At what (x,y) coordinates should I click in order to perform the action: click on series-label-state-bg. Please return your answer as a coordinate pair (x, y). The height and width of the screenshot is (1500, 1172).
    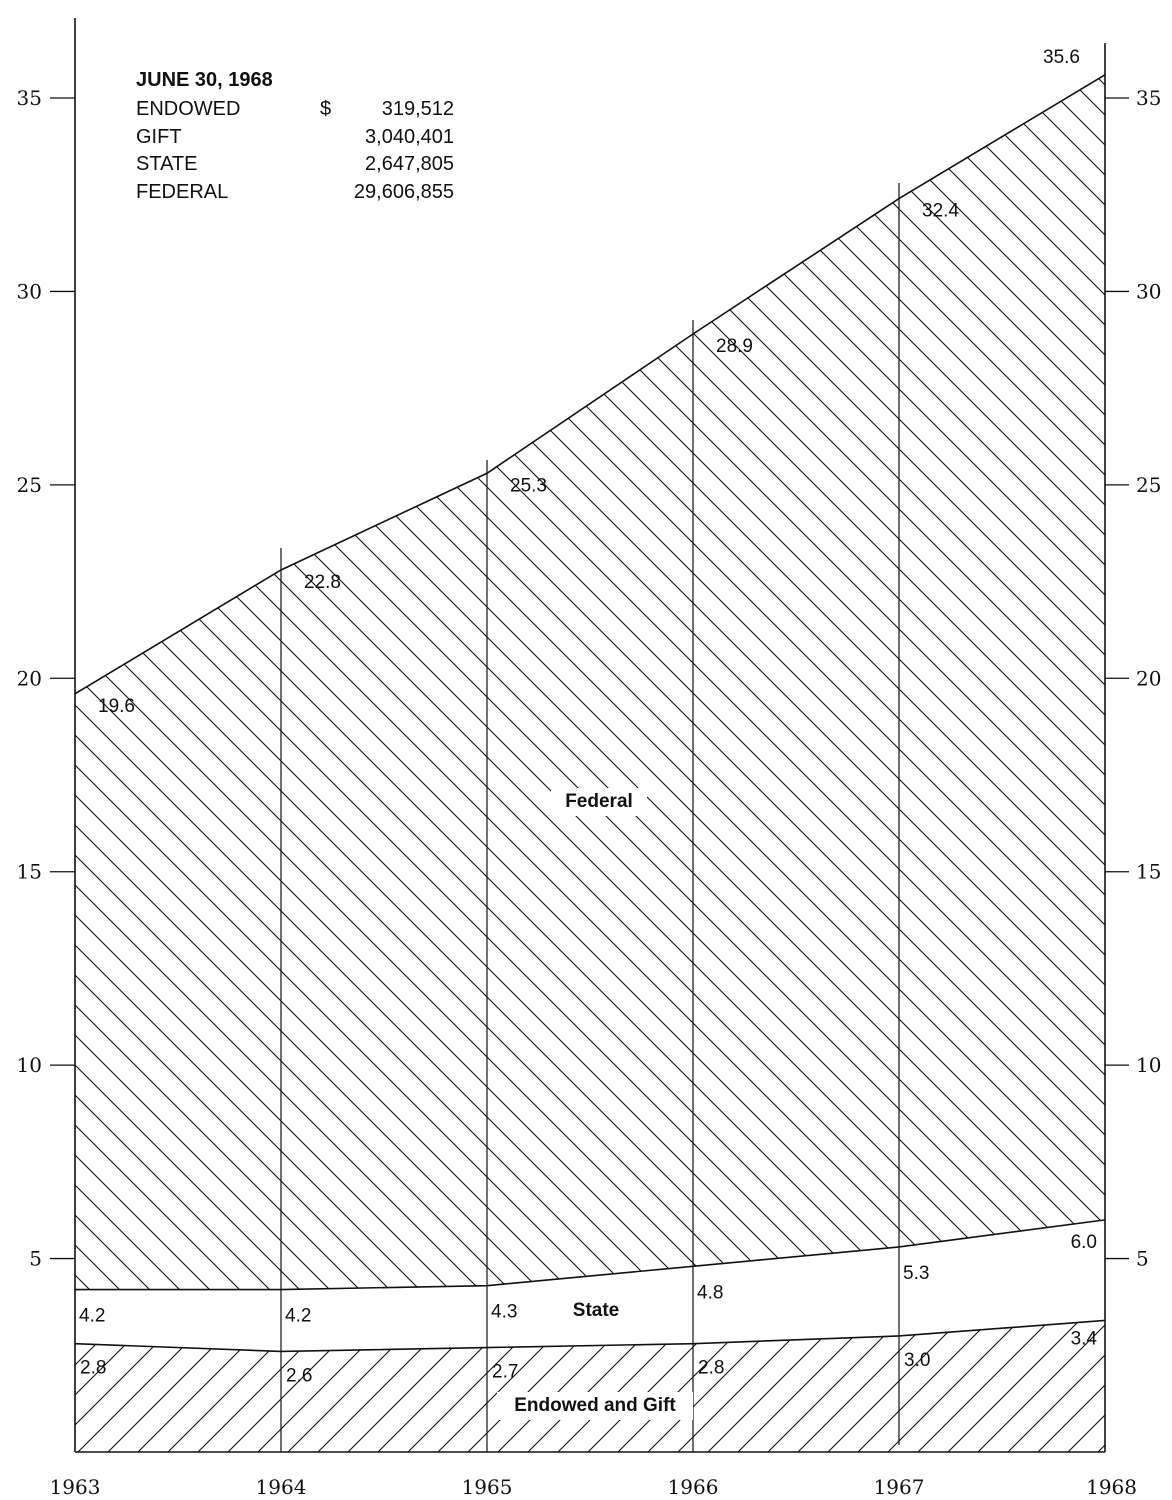
    Looking at the image, I should click on (596, 1311).